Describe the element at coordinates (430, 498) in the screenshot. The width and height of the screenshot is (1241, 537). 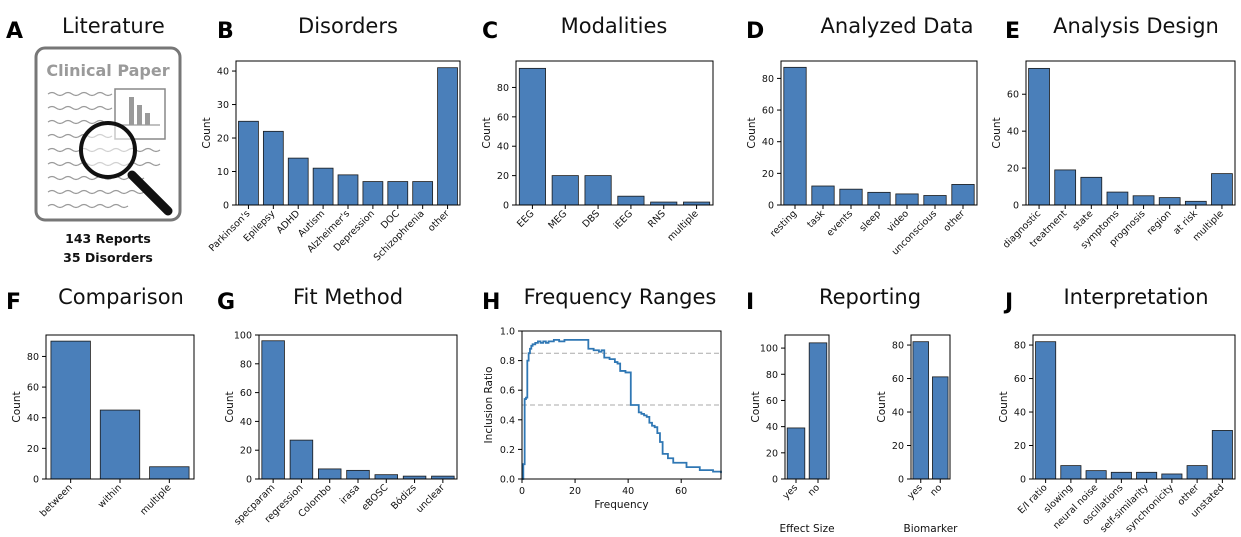
I see `x-tick-label: unclear` at that location.